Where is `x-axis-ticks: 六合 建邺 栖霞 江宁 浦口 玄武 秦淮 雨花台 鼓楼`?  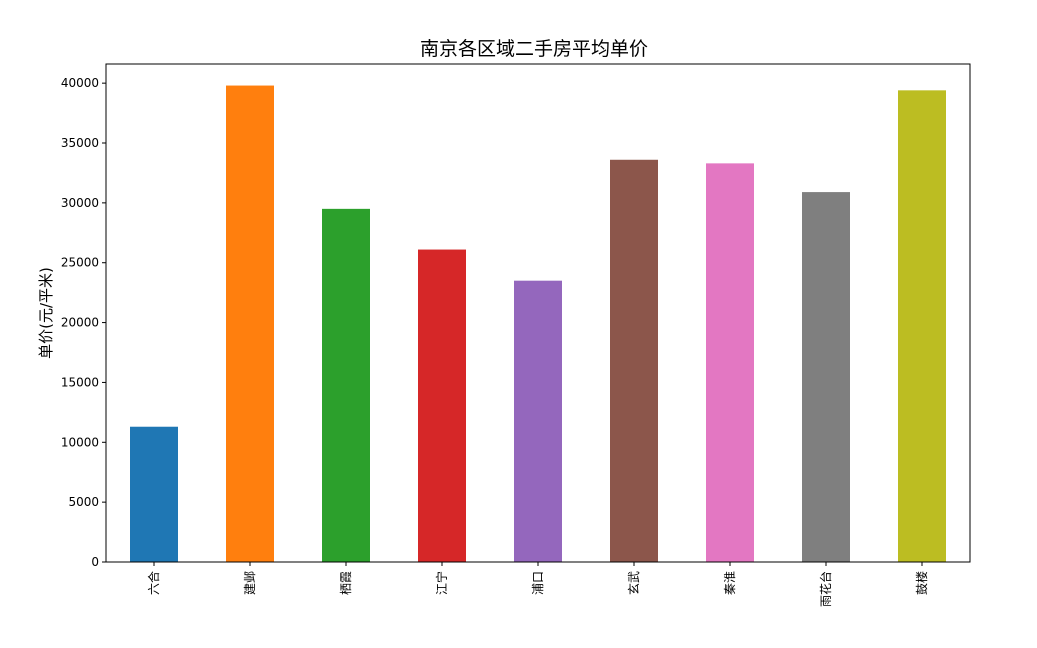 x-axis-ticks: 六合 建邺 栖霞 江宁 浦口 玄武 秦淮 雨花台 鼓楼 is located at coordinates (537, 584).